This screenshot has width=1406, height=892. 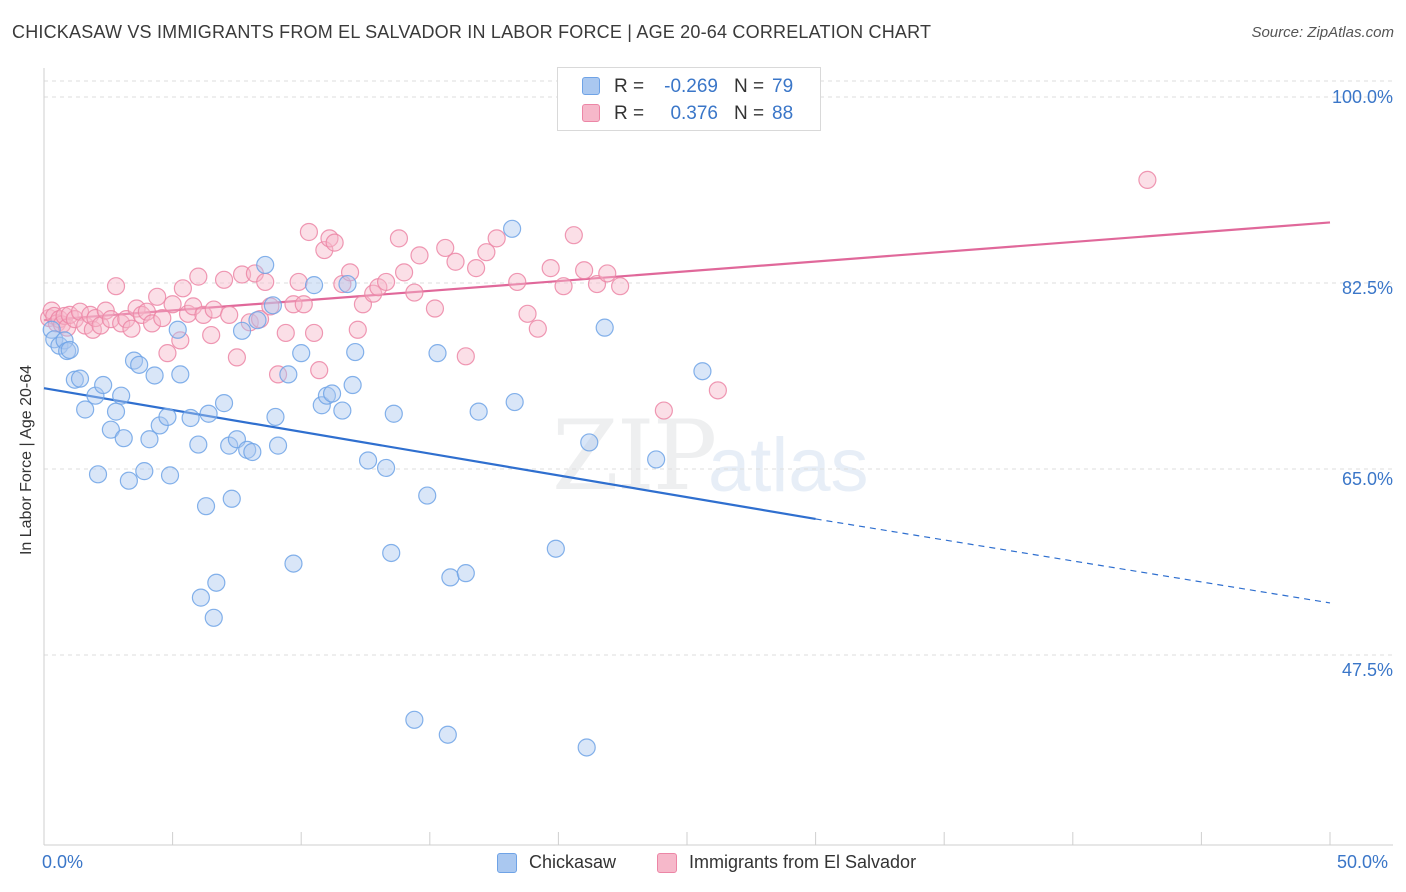 I want to click on y-tick-label: 82.5%, so click(x=1367, y=288).